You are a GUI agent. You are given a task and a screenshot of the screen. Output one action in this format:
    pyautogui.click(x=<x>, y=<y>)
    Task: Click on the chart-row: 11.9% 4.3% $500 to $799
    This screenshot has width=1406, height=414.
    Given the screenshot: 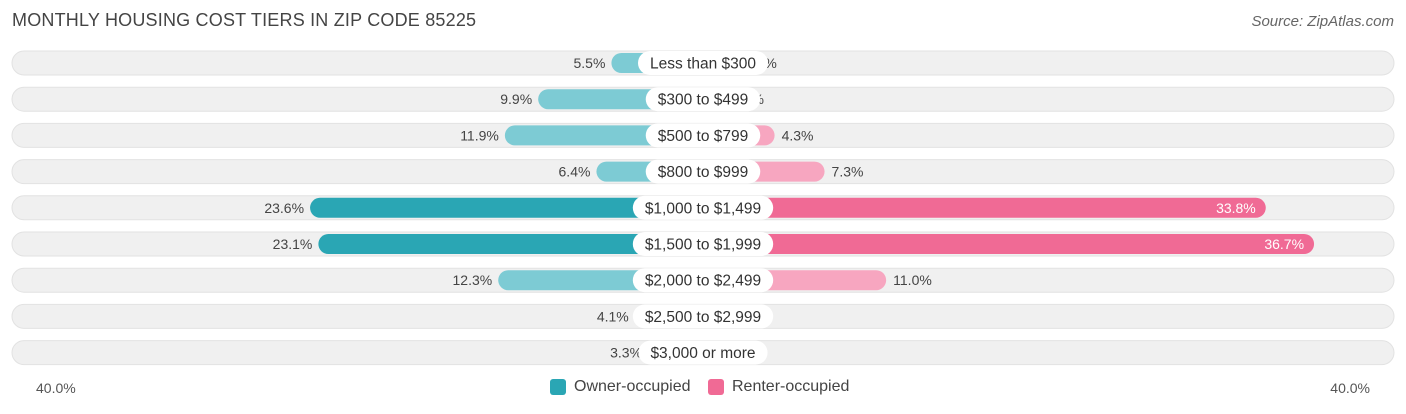 What is the action you would take?
    pyautogui.click(x=703, y=135)
    